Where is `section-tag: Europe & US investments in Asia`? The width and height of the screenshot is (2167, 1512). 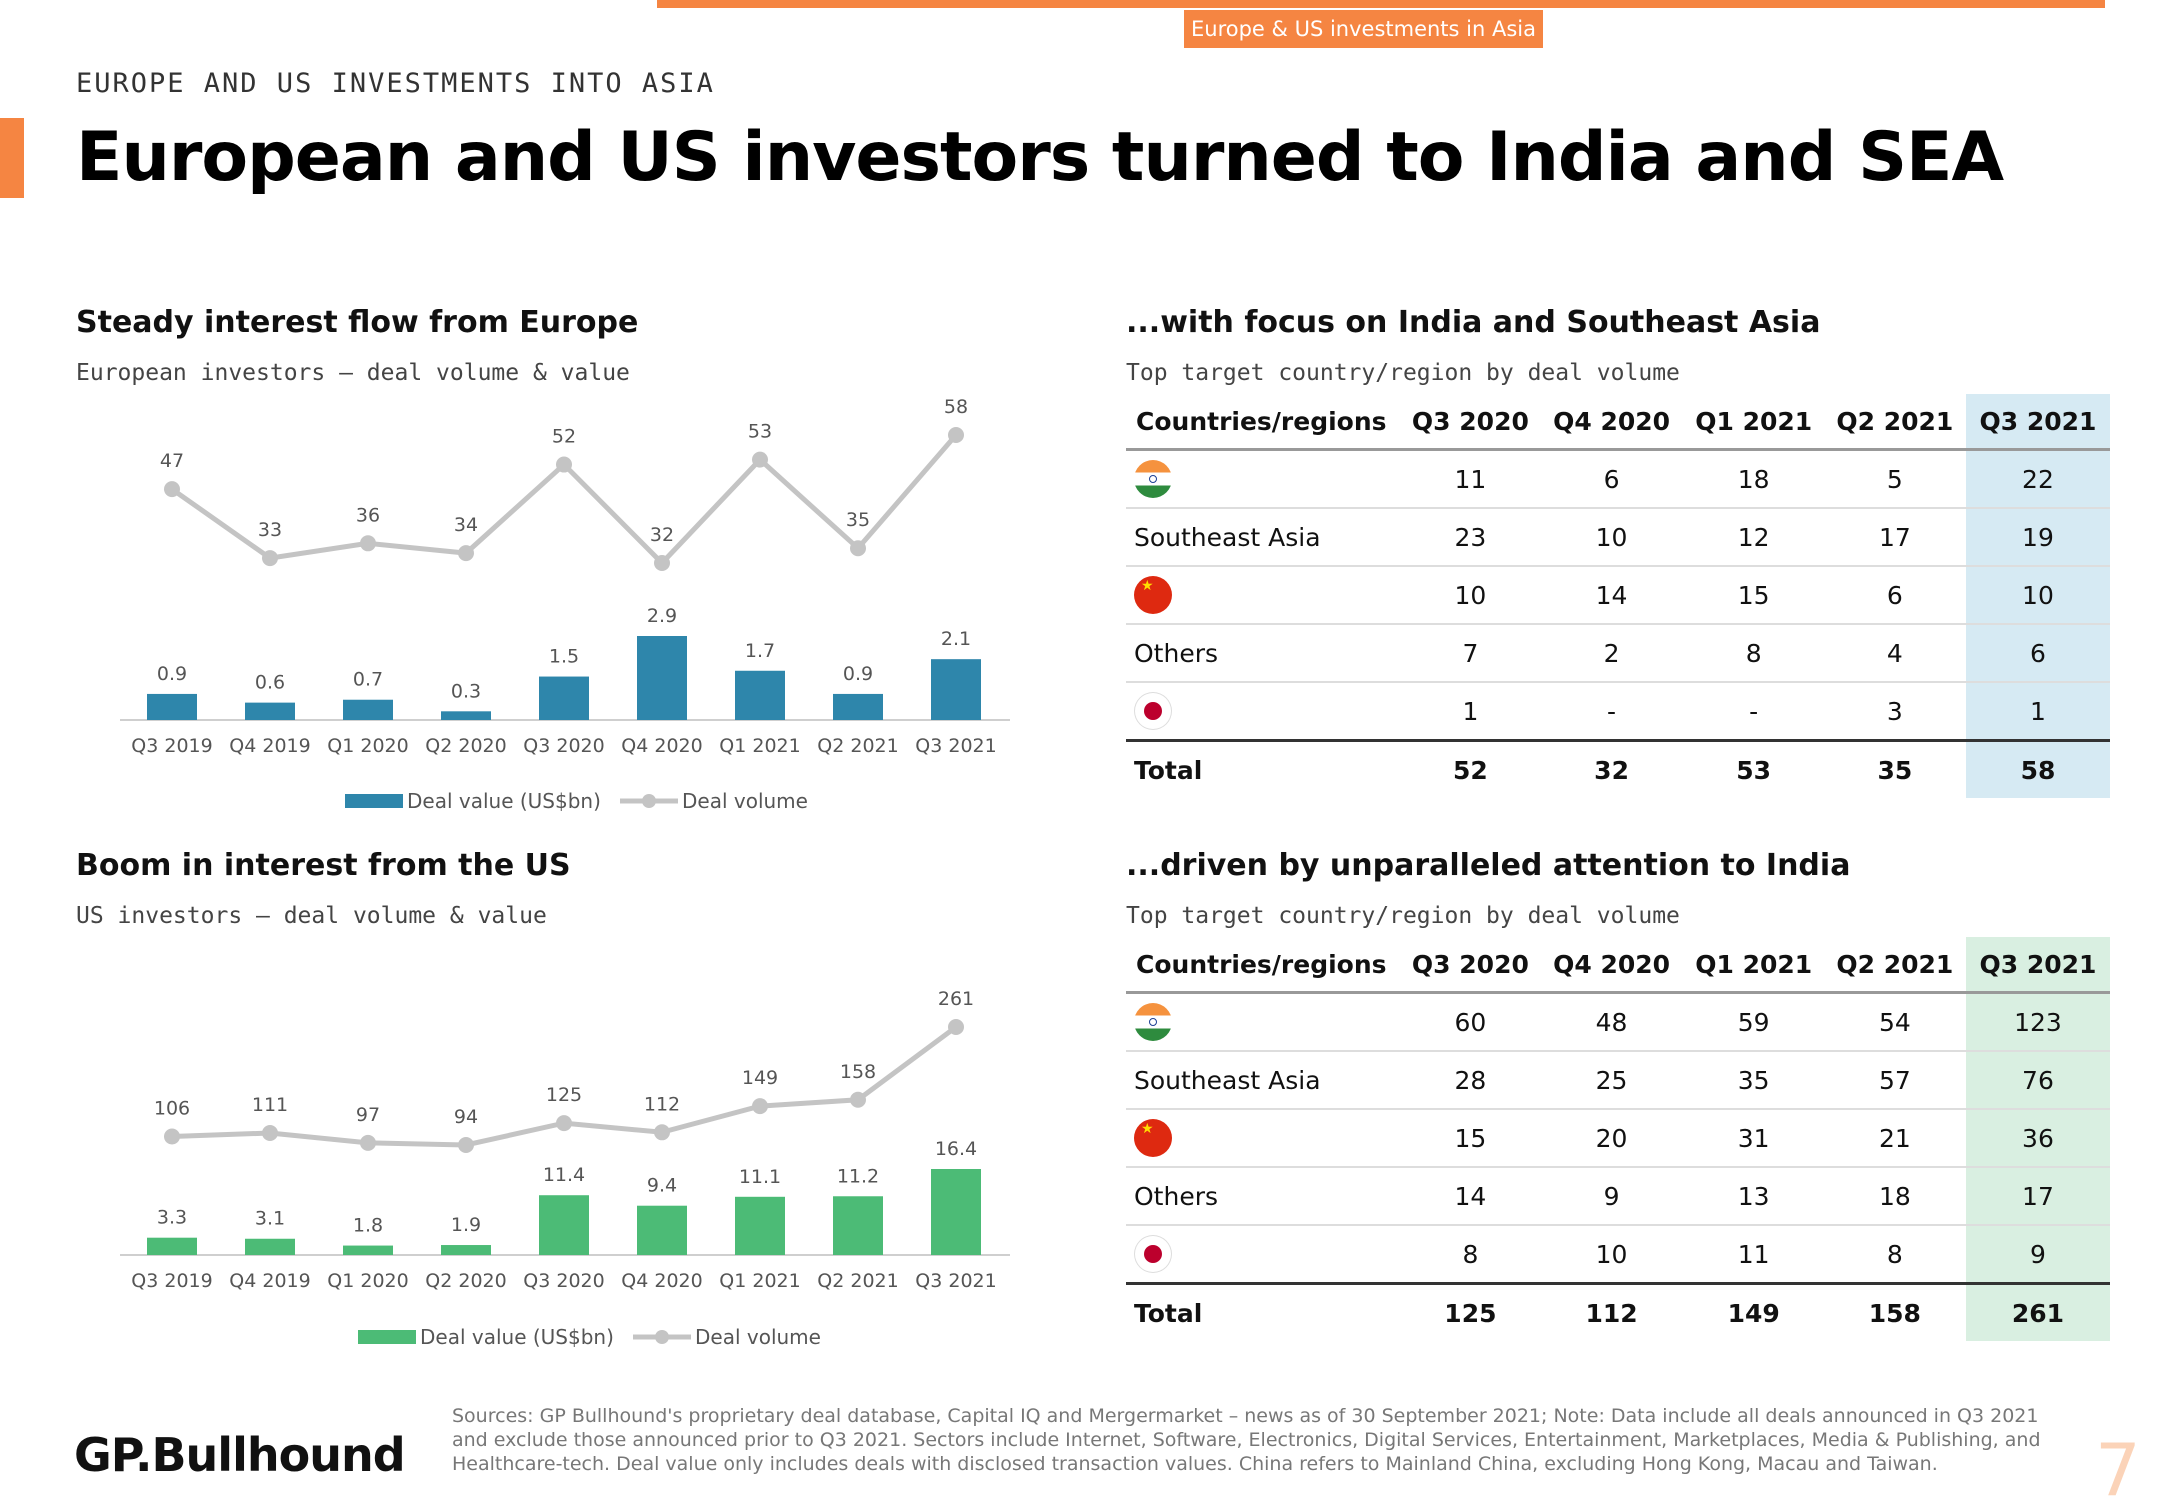
section-tag: Europe & US investments in Asia is located at coordinates (1363, 29).